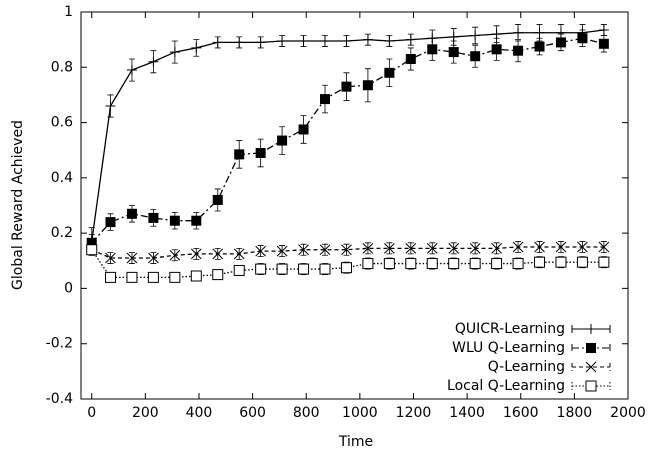 This screenshot has height=457, width=653. I want to click on x-tick-label: 800, so click(306, 413).